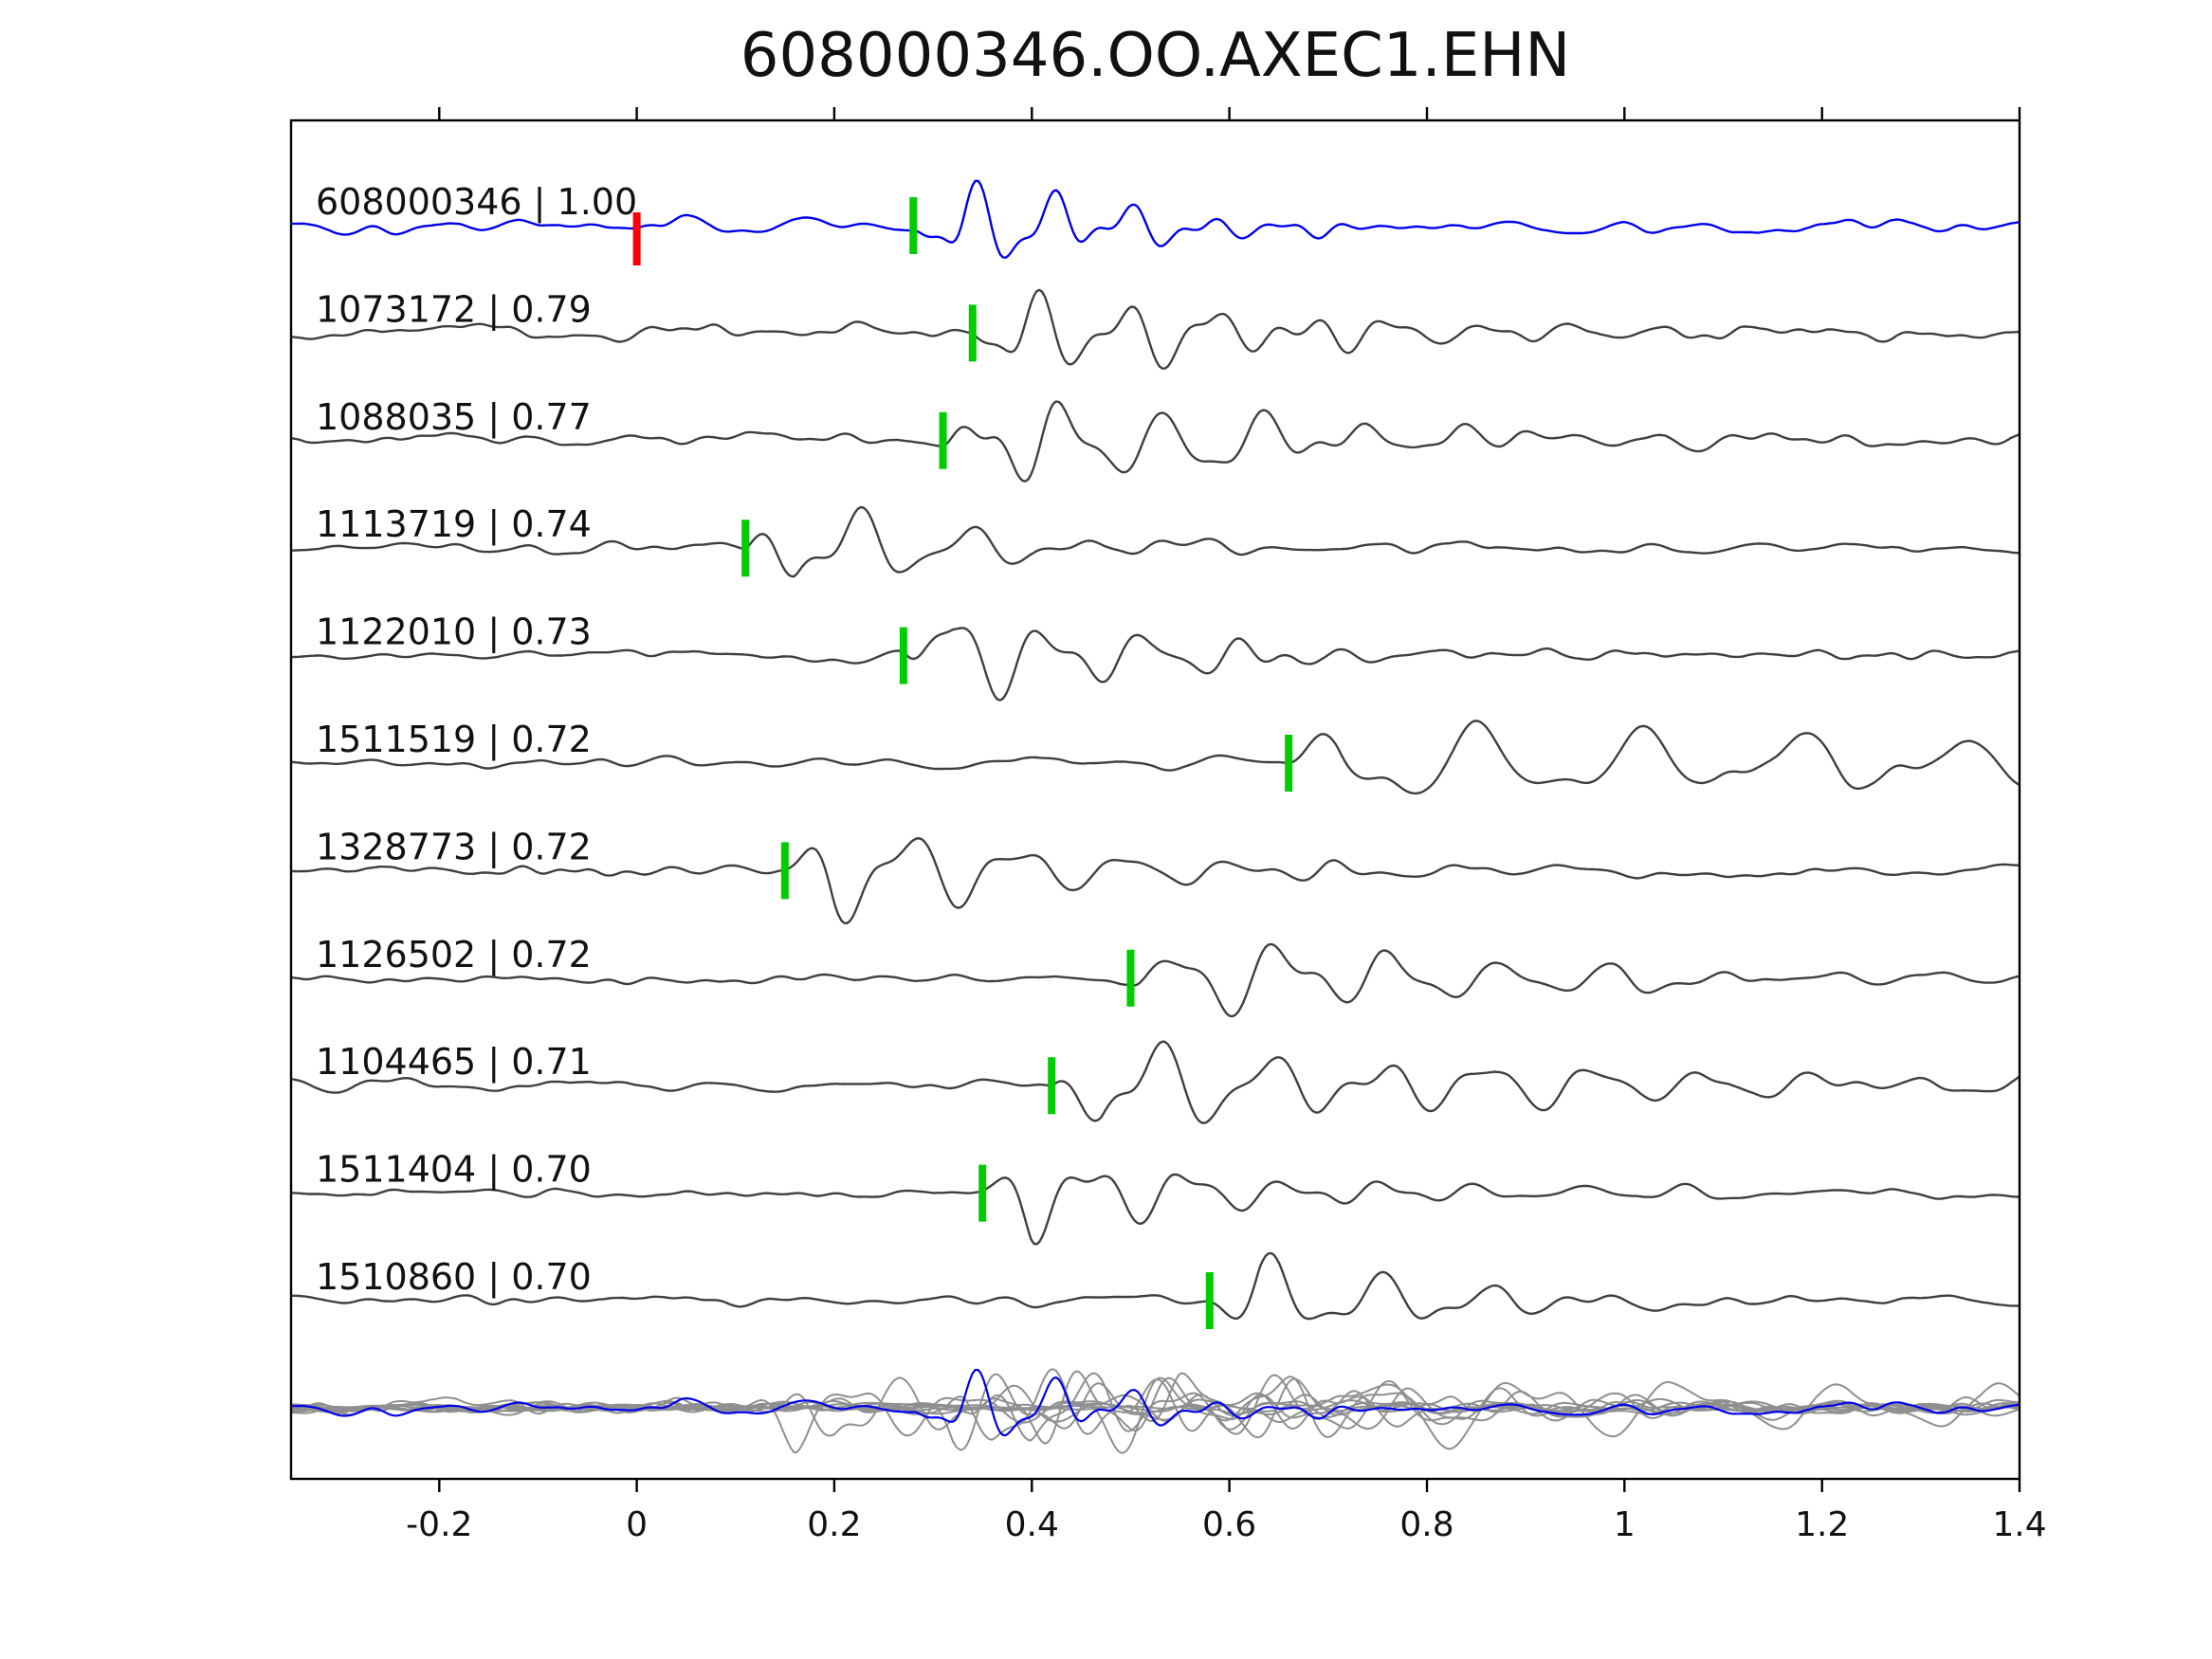 This screenshot has width=2212, height=1659. Describe the element at coordinates (454, 417) in the screenshot. I see `trace-label: 1088035 | 0.77` at that location.